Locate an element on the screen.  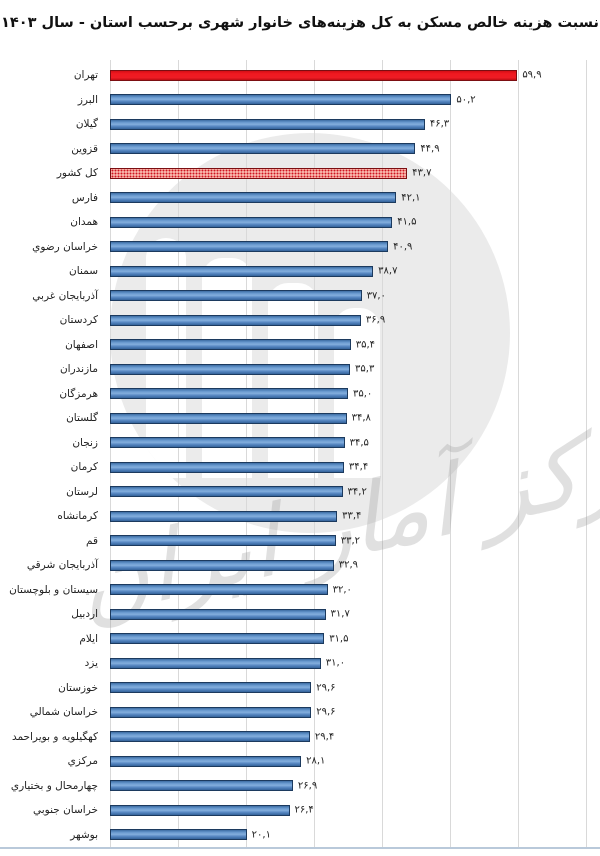
bar-row: ۴۴,۹ is located at coordinates (348, 149).